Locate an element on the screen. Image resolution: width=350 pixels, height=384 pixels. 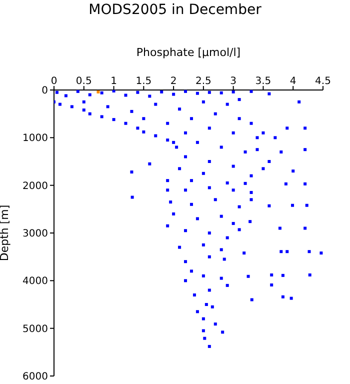
x-tick-label: 1 is located at coordinates (113, 81).